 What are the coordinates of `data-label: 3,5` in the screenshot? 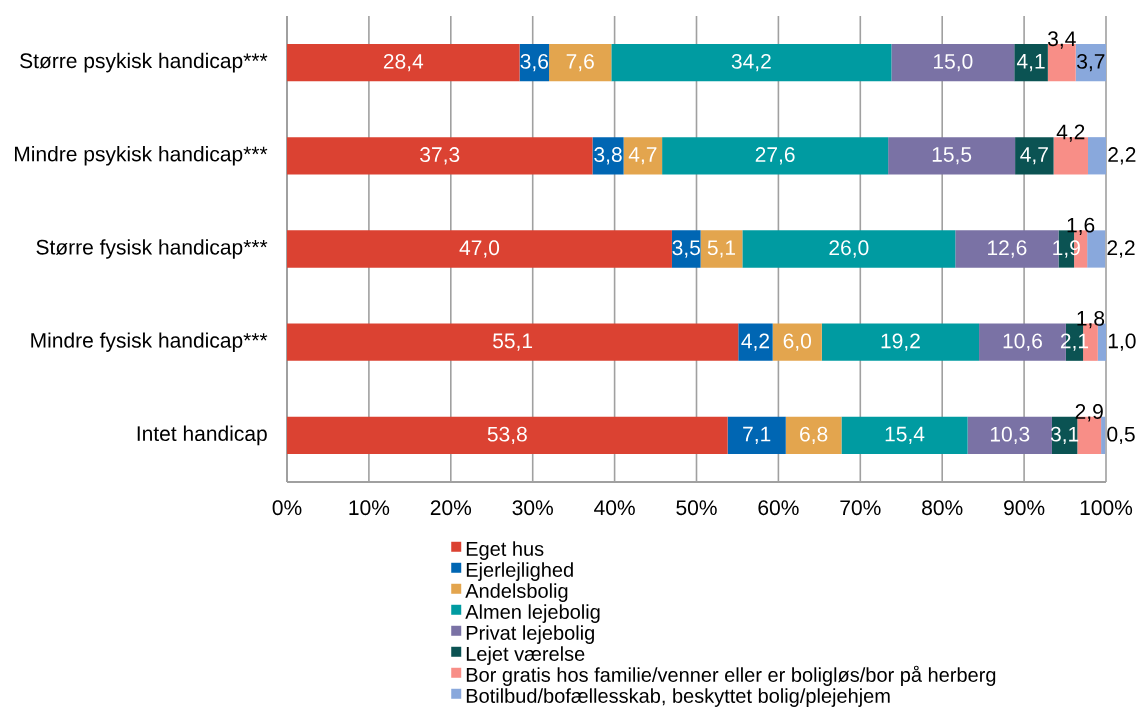 It's located at (686, 249).